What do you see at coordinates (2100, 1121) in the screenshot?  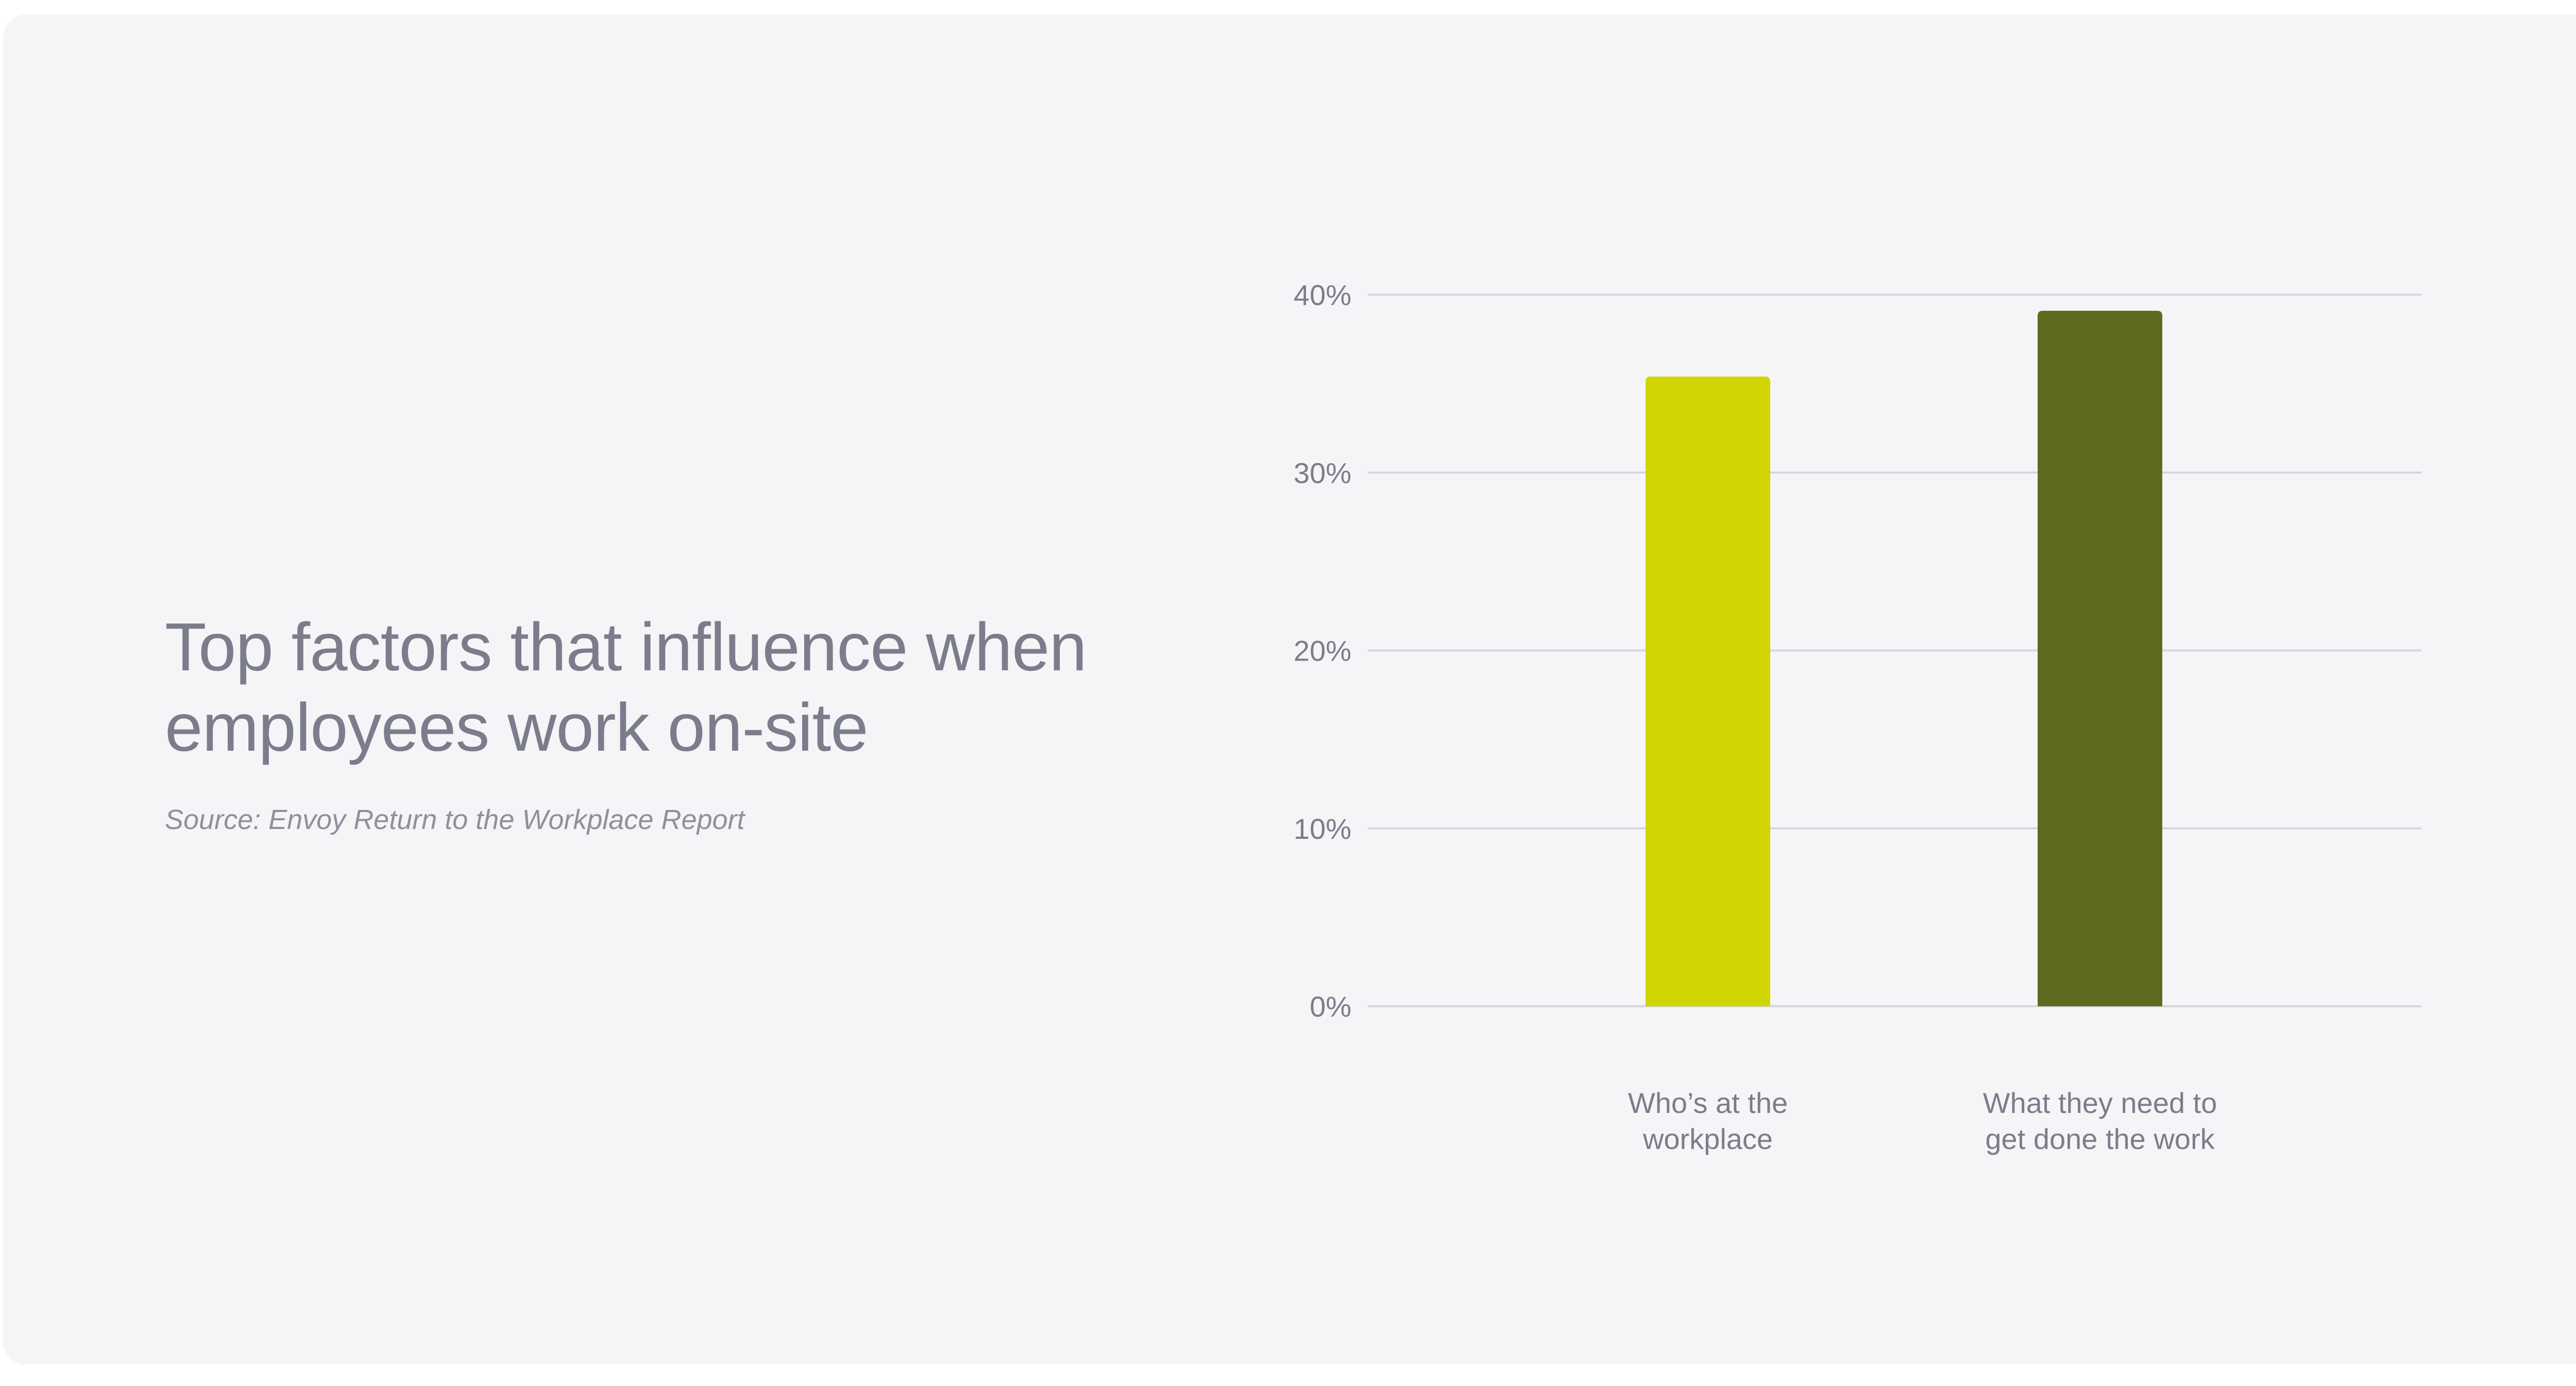 I see `x-category-label: What they need to get done the work` at bounding box center [2100, 1121].